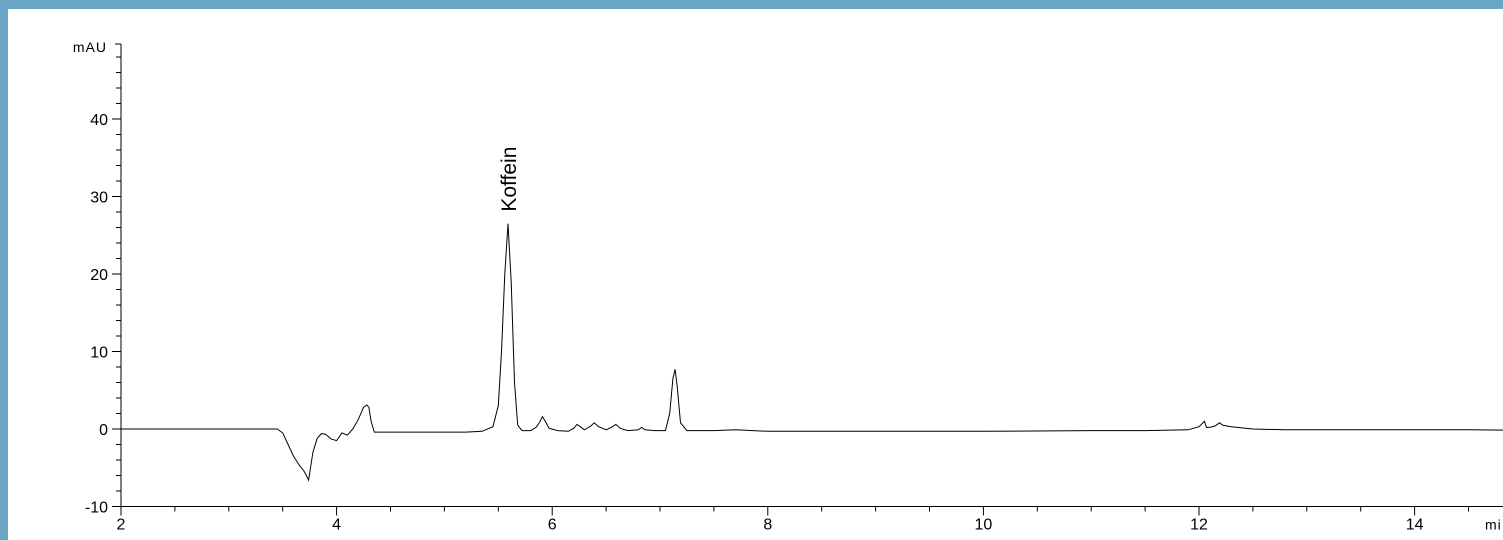  Describe the element at coordinates (99, 120) in the screenshot. I see `y-tick-label: 40` at that location.